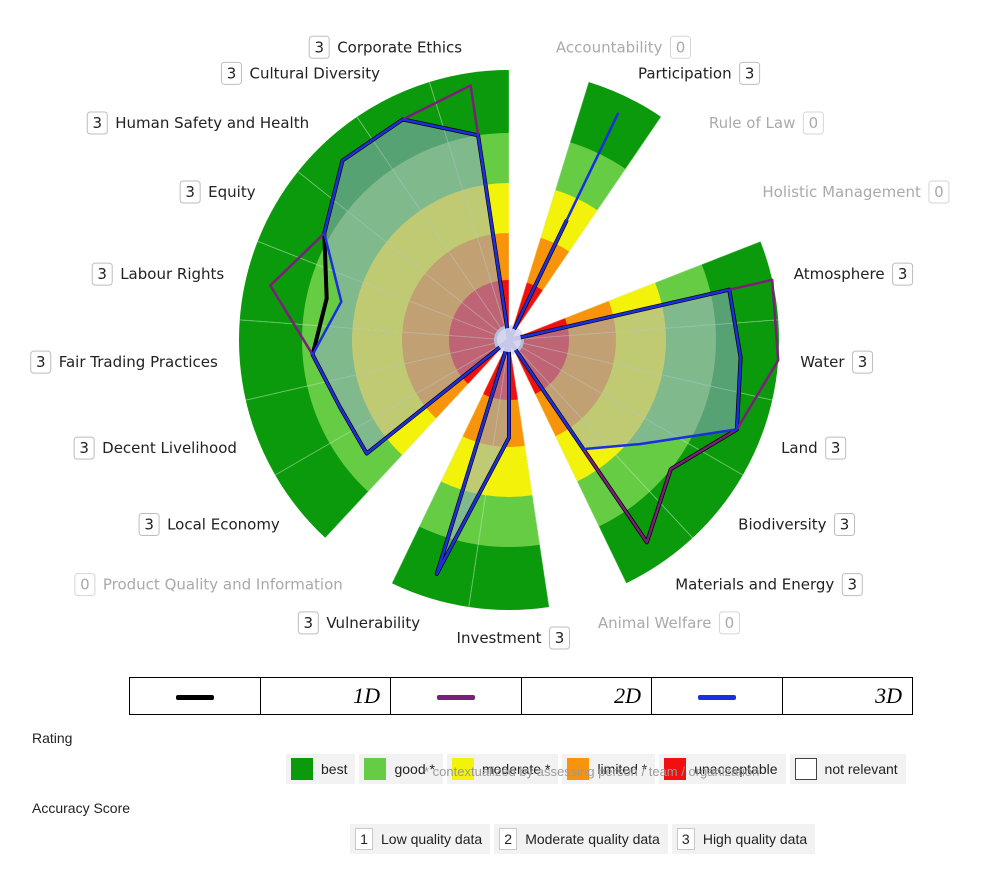  Describe the element at coordinates (300, 73) in the screenshot. I see `axis-label-cultural-diversity: 3 Cultural Diversity` at that location.